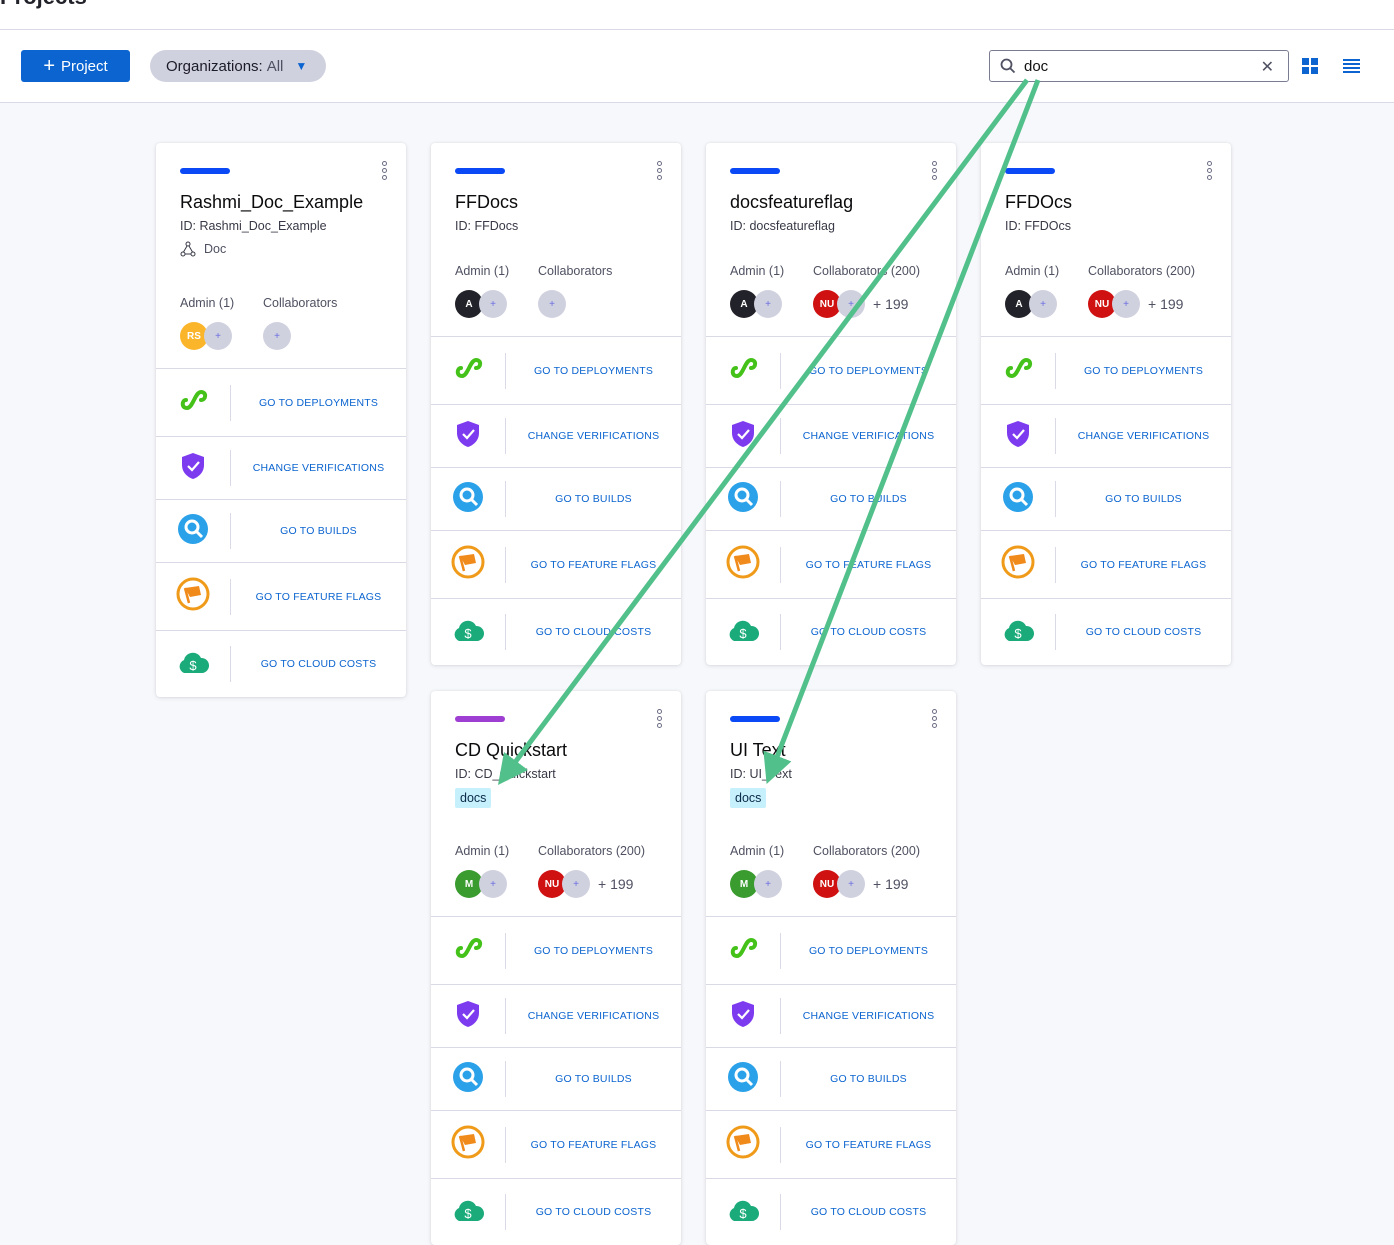 Image resolution: width=1394 pixels, height=1245 pixels. I want to click on deployments-icon, so click(743, 370).